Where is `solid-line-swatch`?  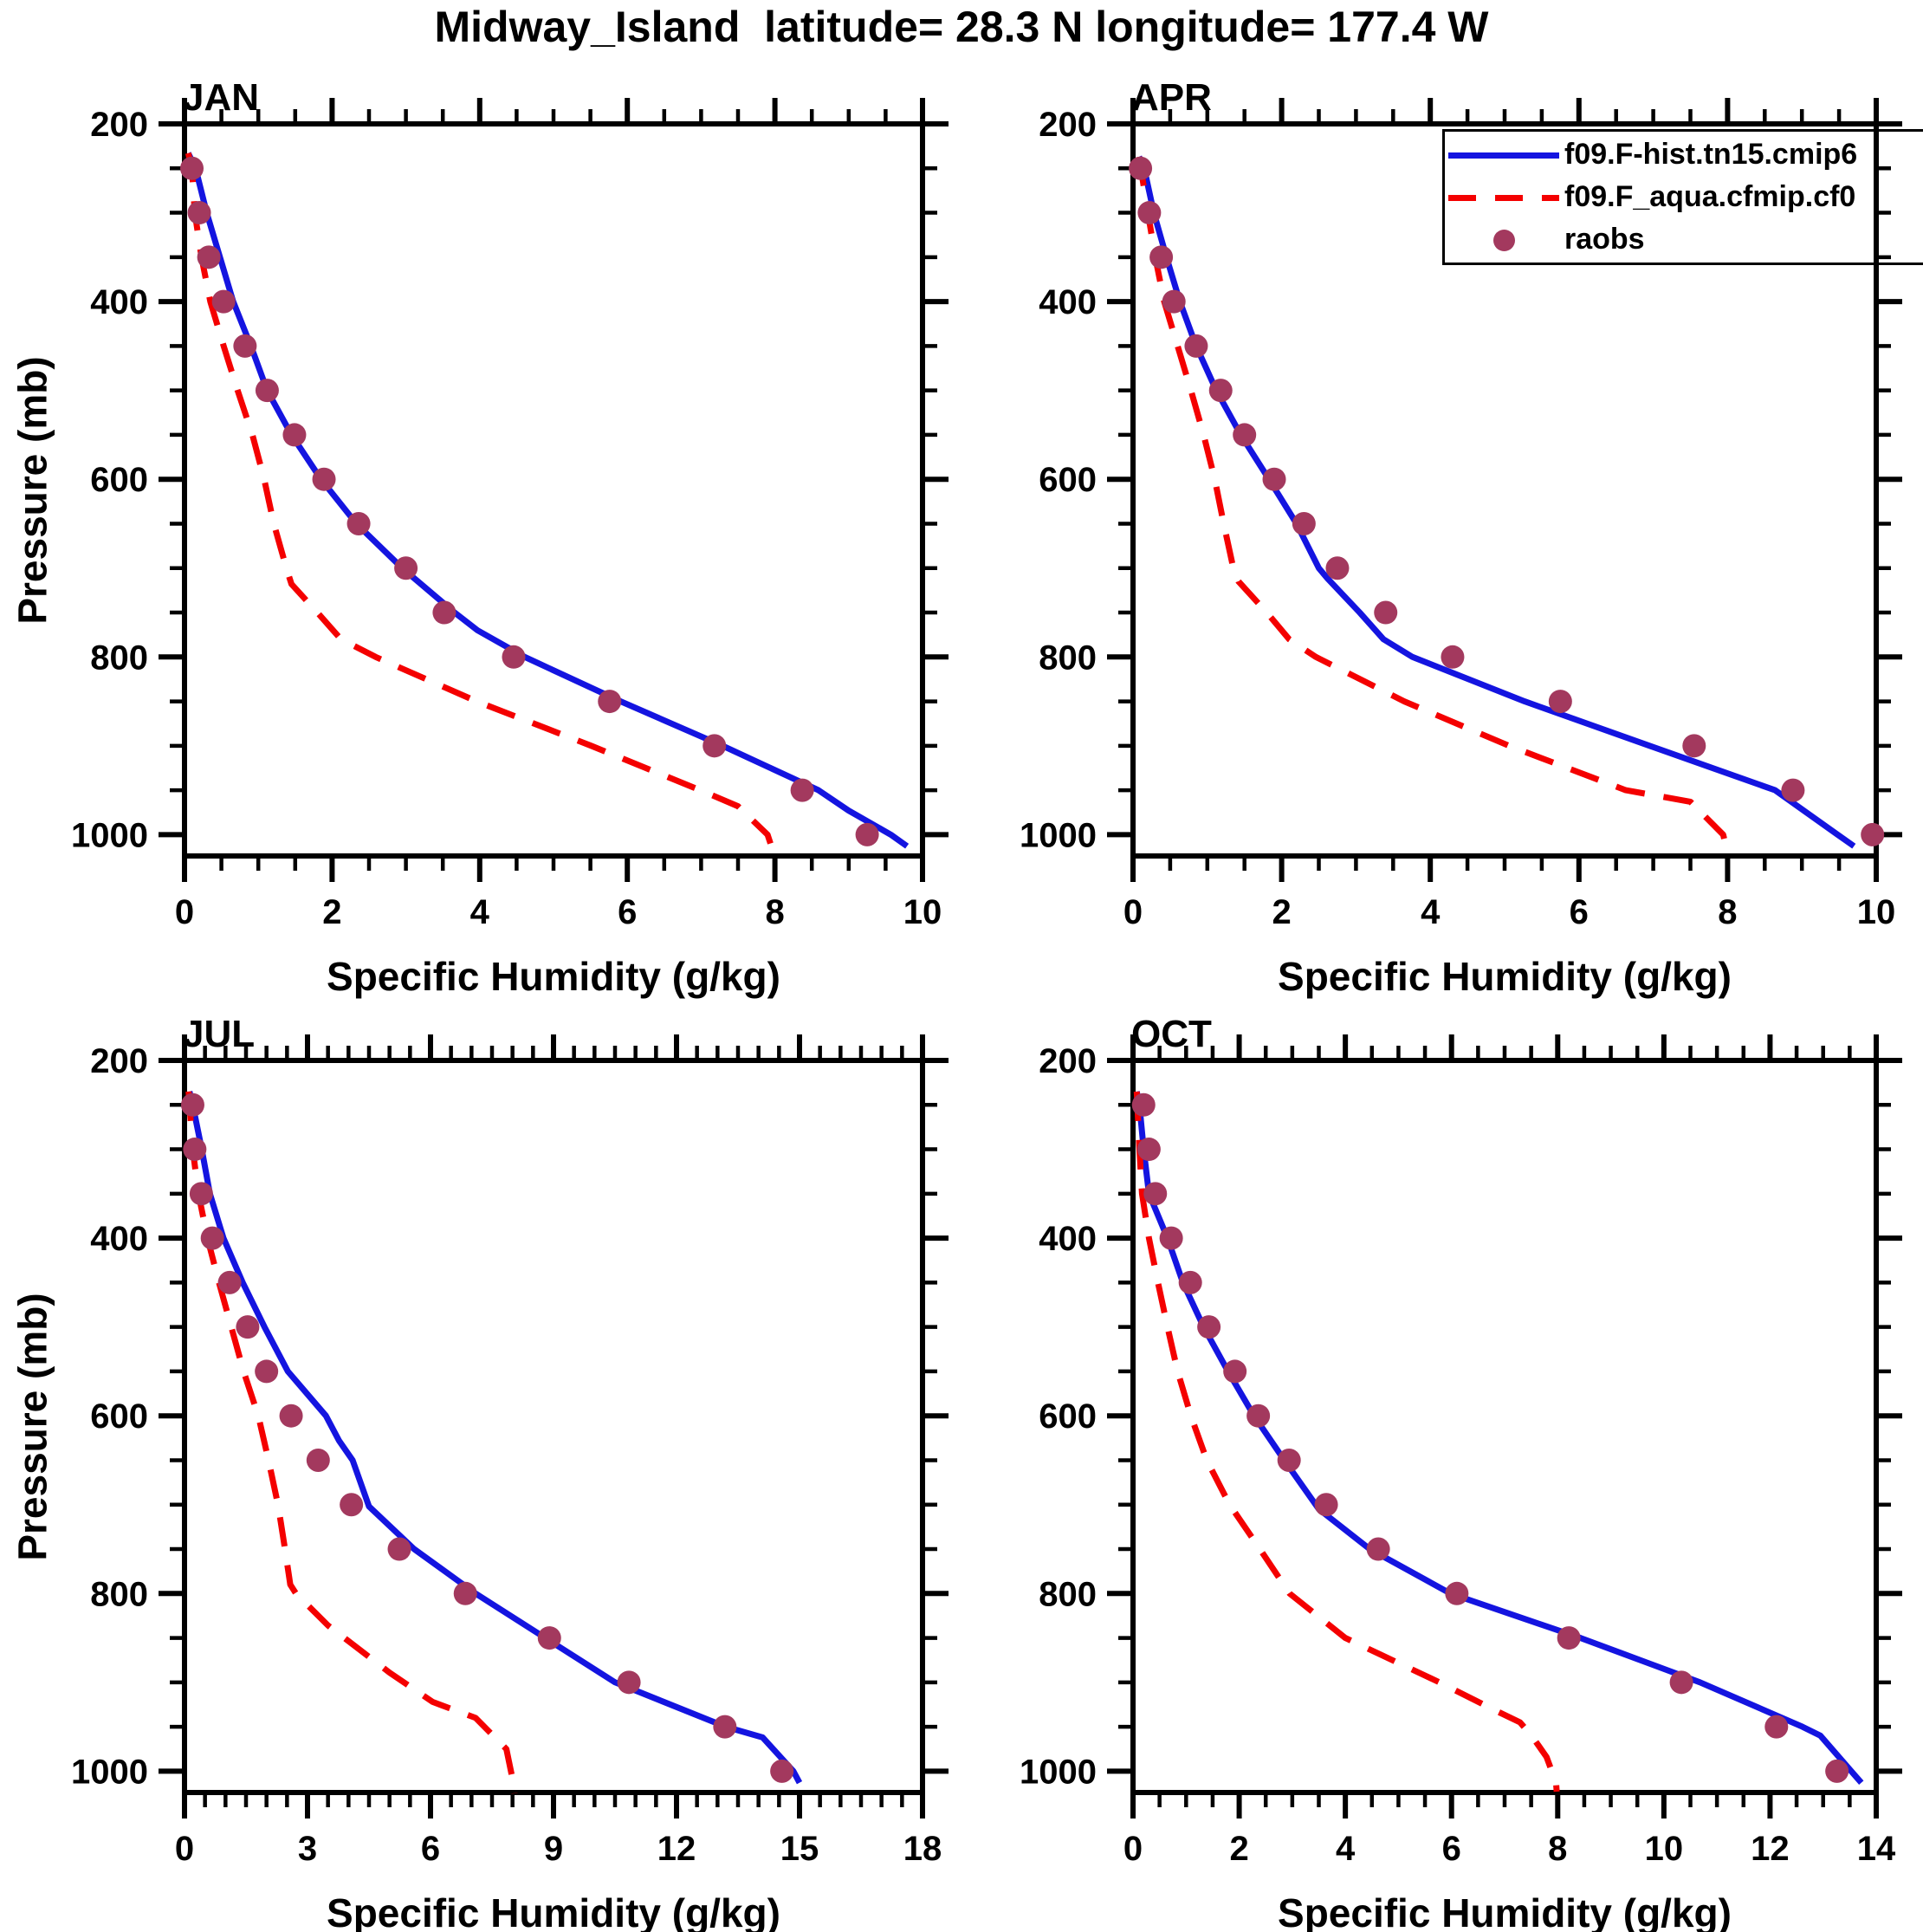
solid-line-swatch is located at coordinates (1503, 155).